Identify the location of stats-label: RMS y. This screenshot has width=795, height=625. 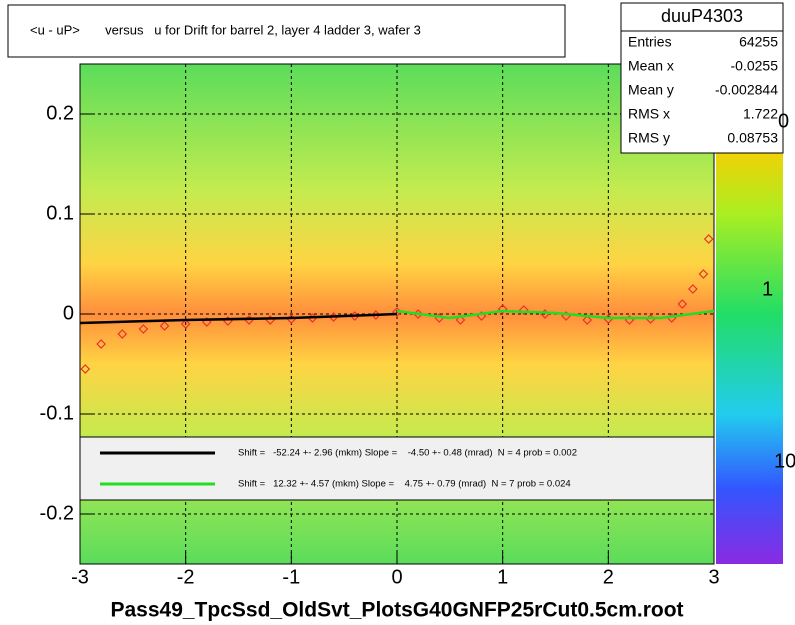
(649, 138).